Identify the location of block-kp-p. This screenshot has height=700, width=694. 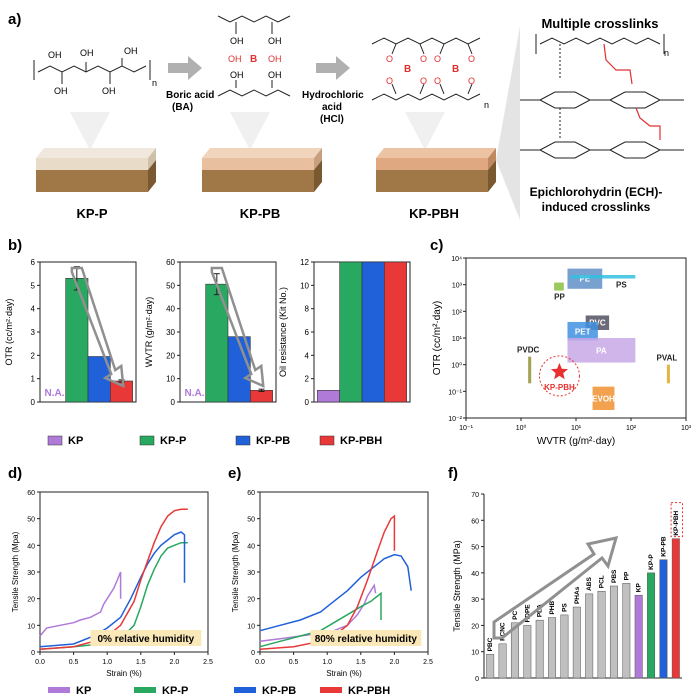
(96, 170).